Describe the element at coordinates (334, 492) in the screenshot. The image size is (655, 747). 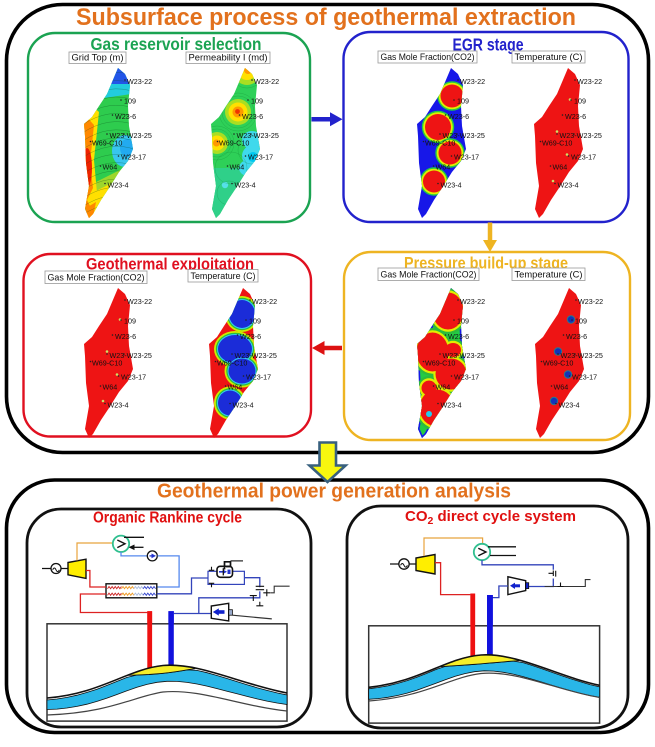
I see `svg-text:Geothermal power generation an: Geothermal power generation analysis` at that location.